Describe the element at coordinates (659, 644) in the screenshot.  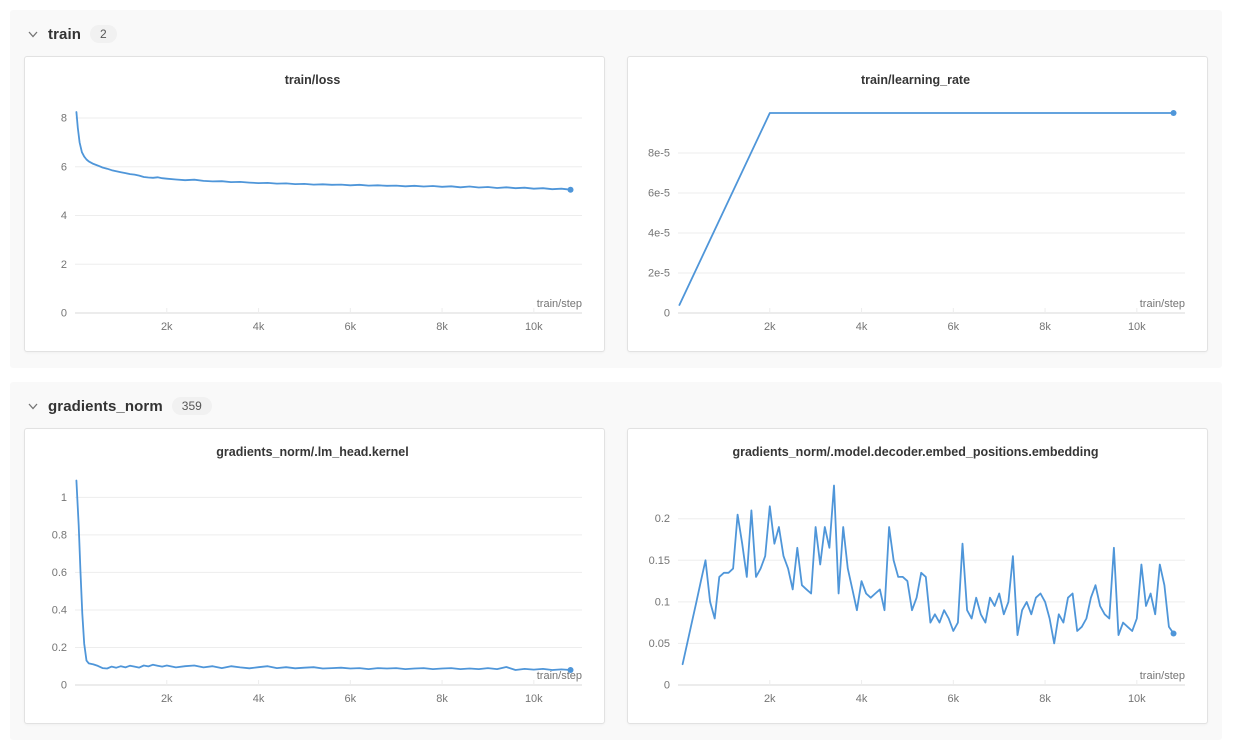
I see `svg-text: 0.05` at that location.